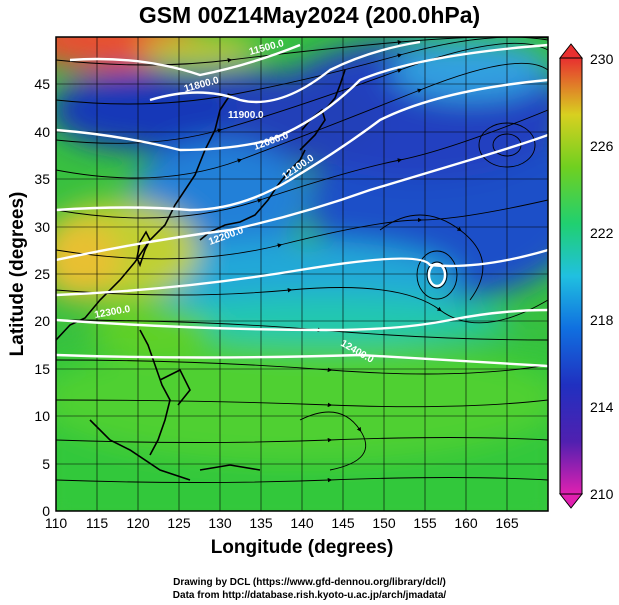 Image resolution: width=619 pixels, height=605 pixels. Describe the element at coordinates (42, 227) in the screenshot. I see `y-tick-label: 30` at that location.